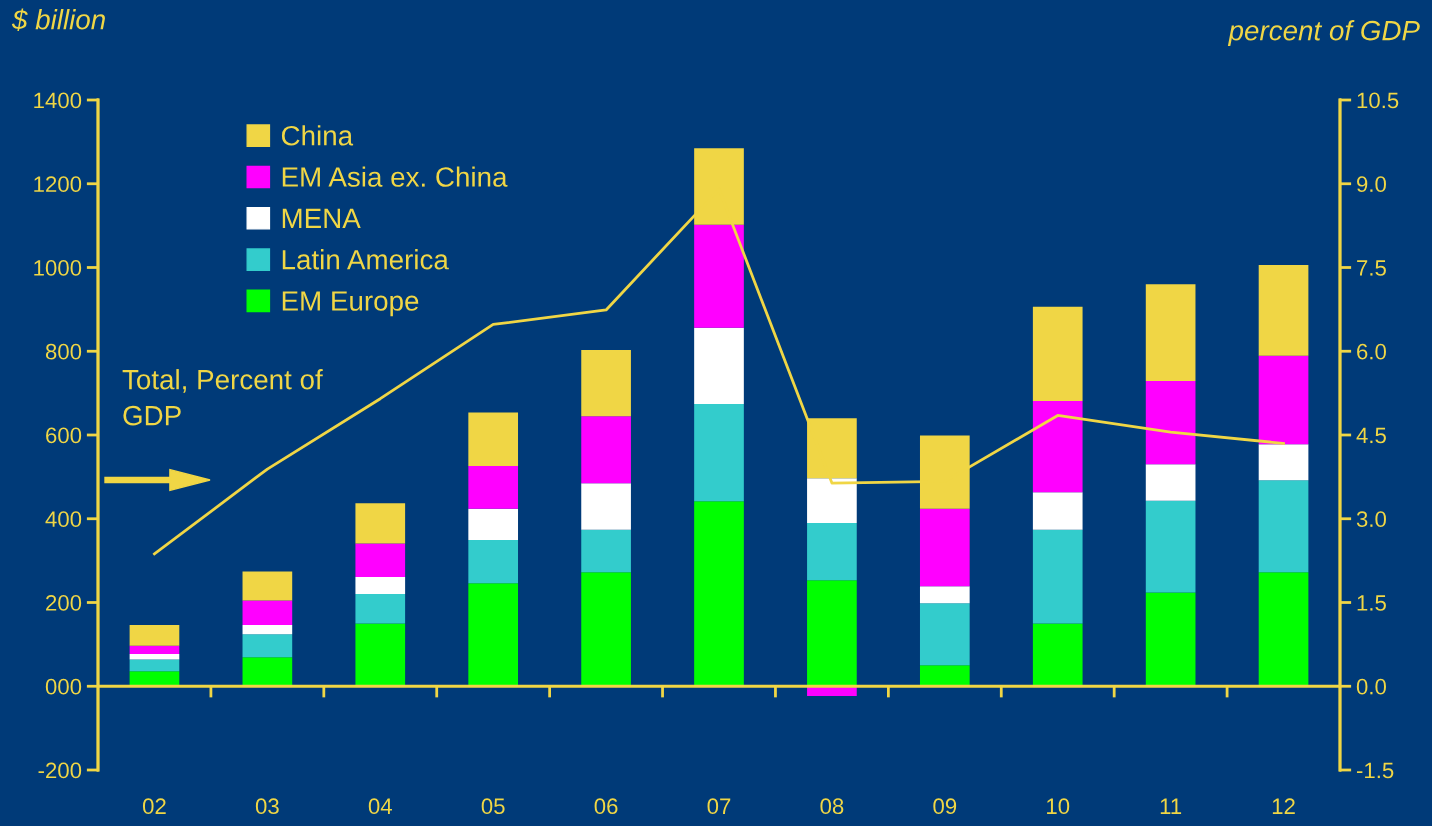  Describe the element at coordinates (606, 806) in the screenshot. I see `x-tick-label: 06` at that location.